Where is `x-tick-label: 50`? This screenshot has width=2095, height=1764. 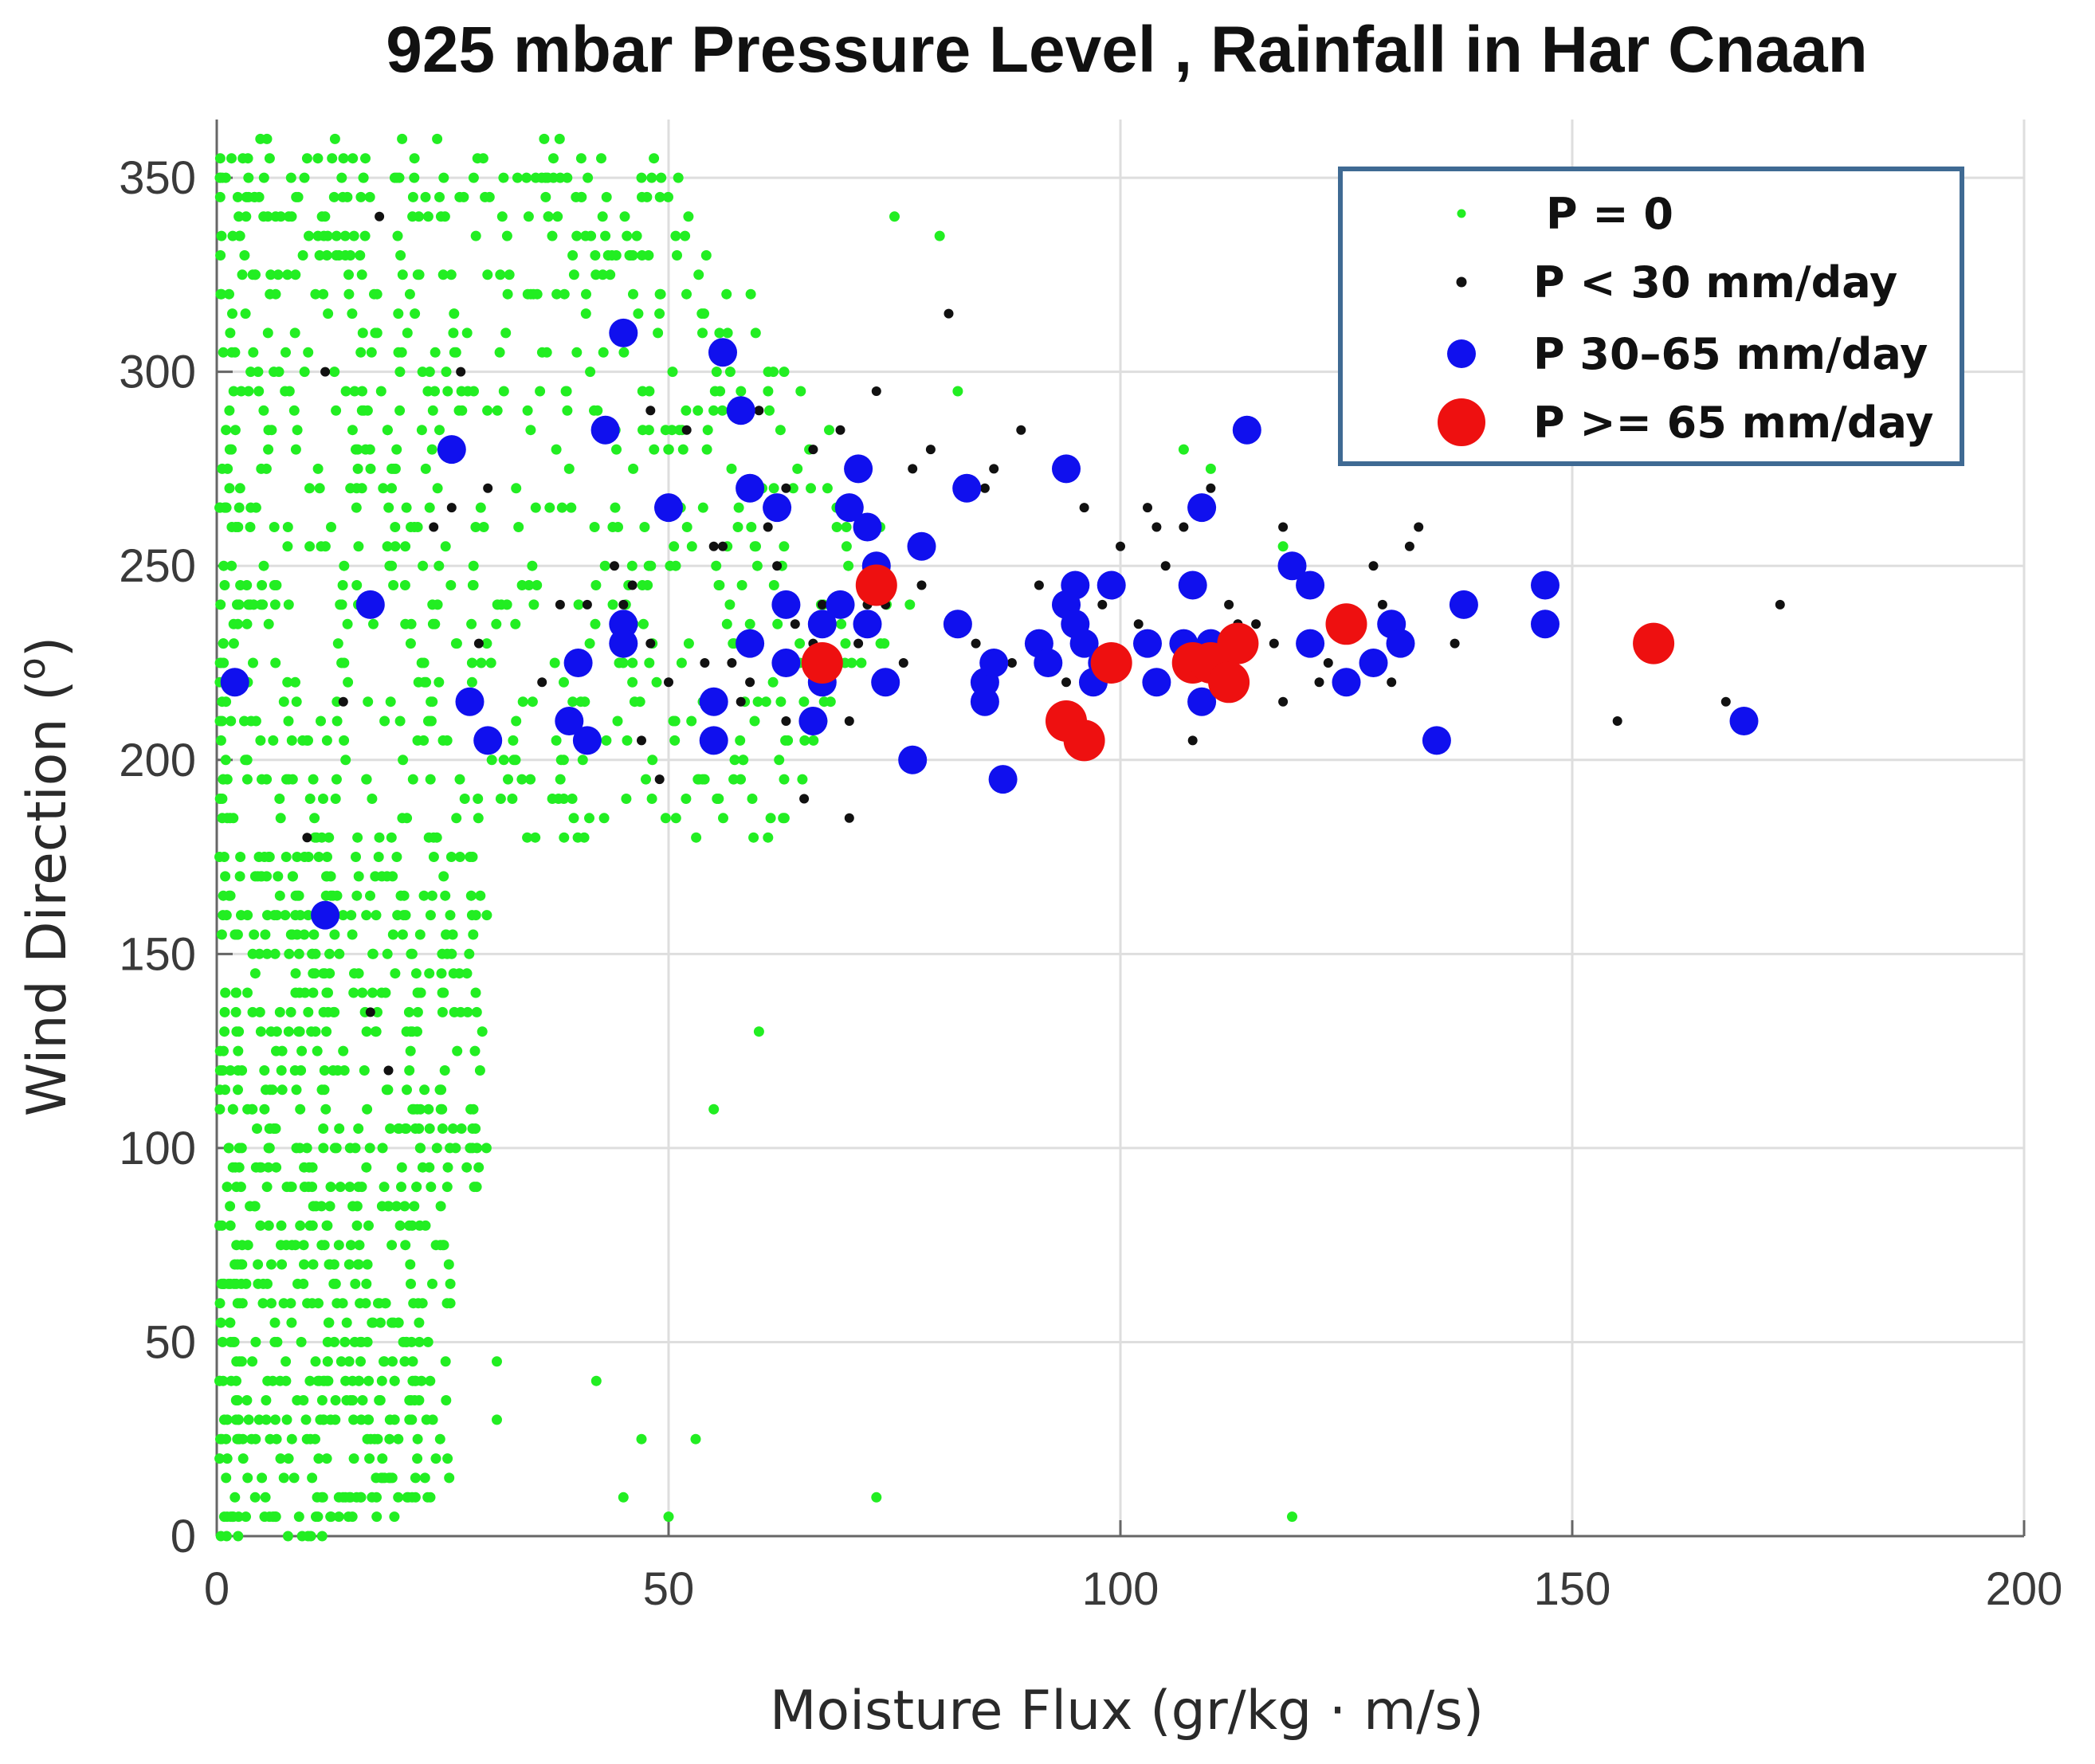
x-tick-label: 50 is located at coordinates (669, 1589).